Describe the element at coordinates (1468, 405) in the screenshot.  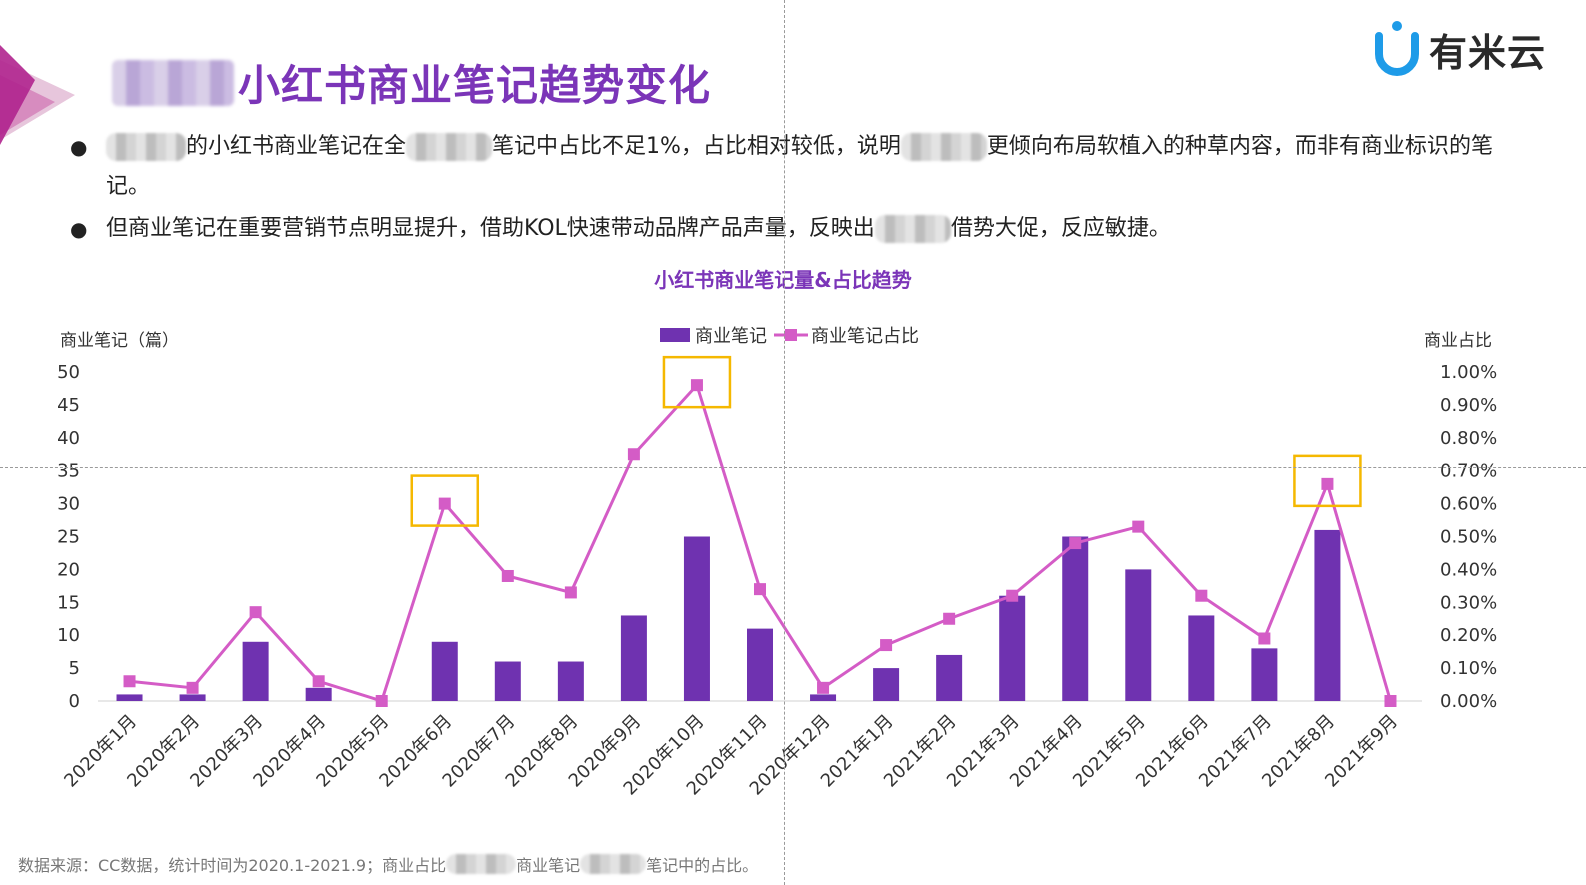
I see `y-tick-label-right: 0.90%` at that location.